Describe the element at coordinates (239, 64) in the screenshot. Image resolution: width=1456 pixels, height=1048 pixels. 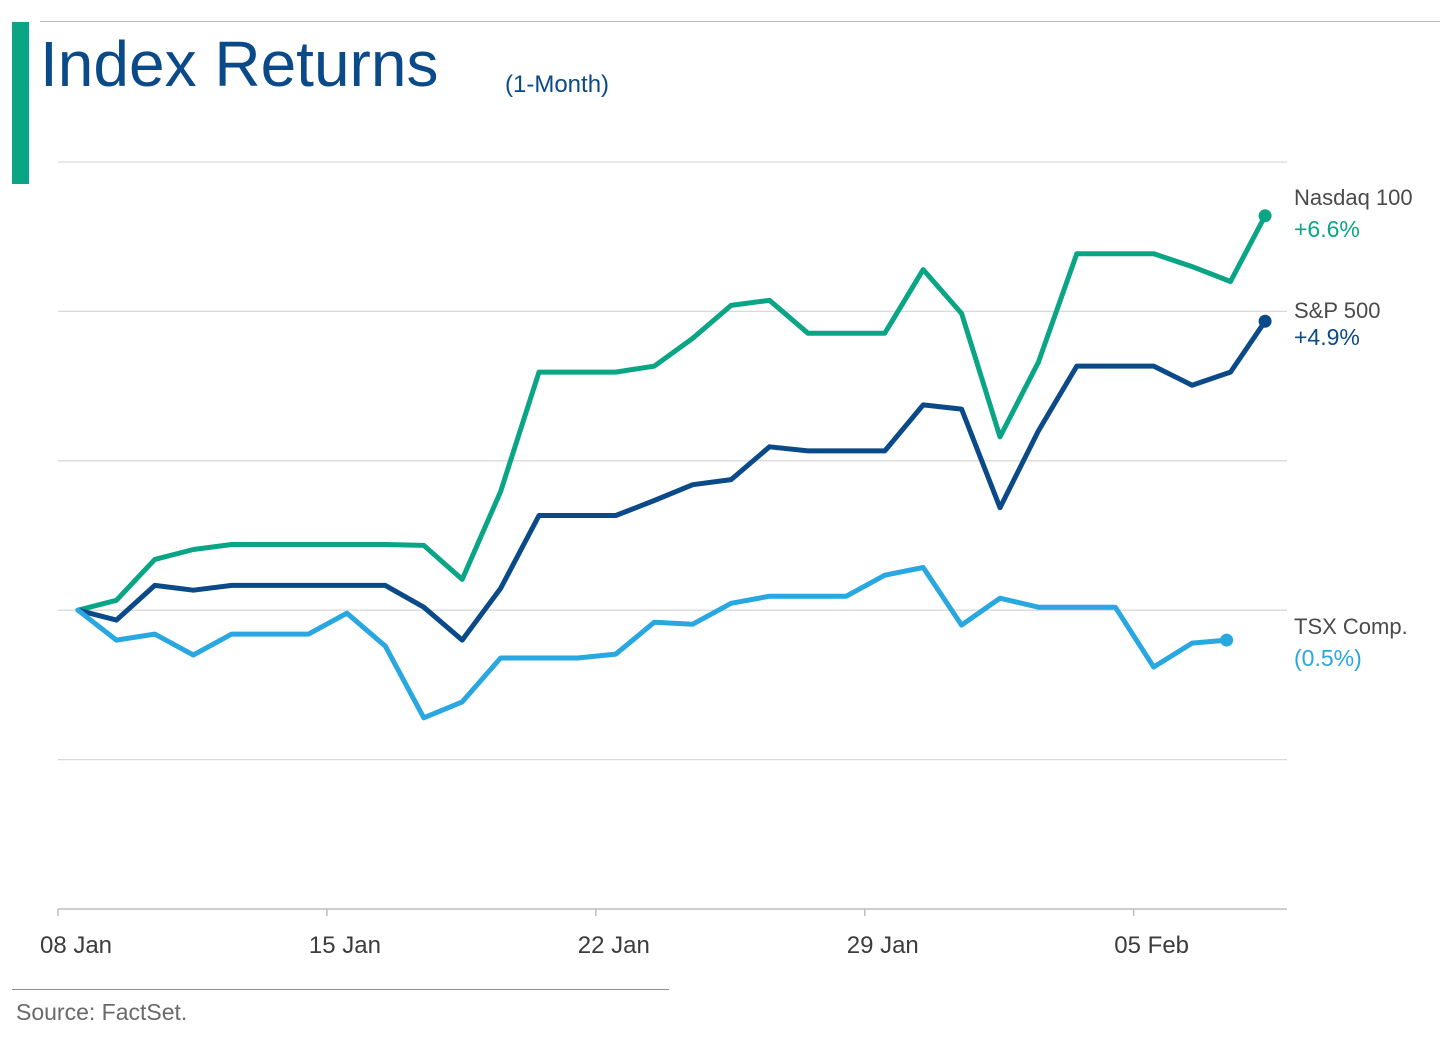
I see `chart-title: Index Returns` at that location.